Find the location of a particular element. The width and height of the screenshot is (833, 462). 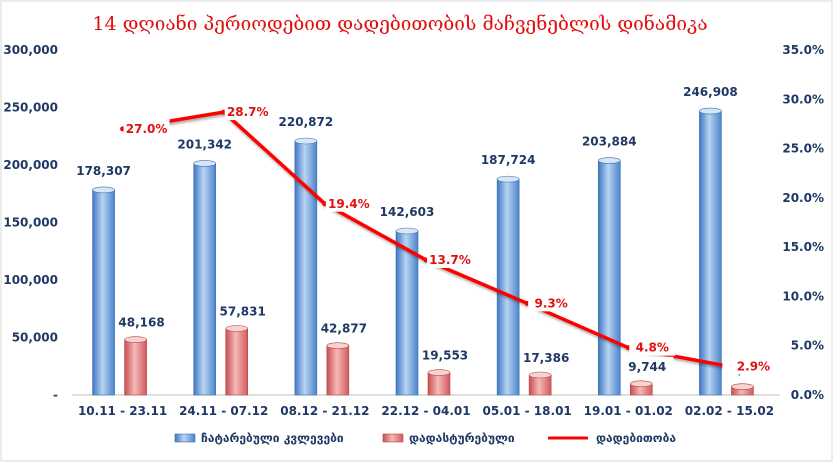

data-label-confirmed: 17,386 is located at coordinates (546, 358).